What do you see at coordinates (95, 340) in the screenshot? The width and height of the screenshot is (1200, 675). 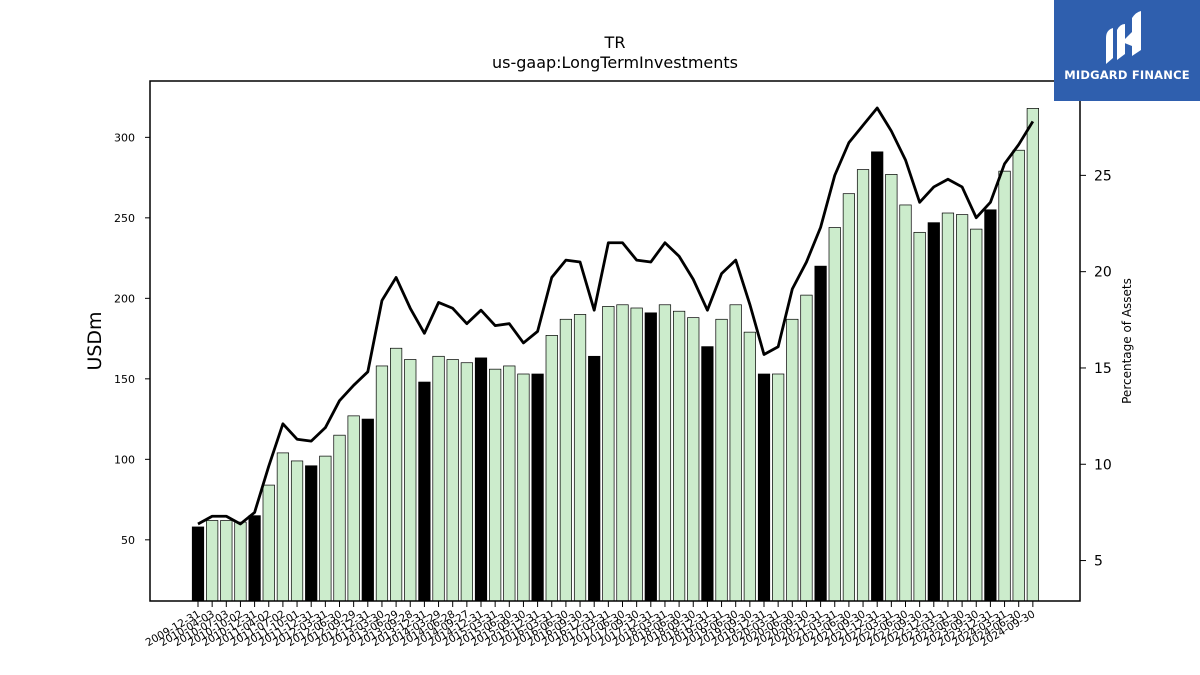 I see `y-axis-label: USDm` at bounding box center [95, 340].